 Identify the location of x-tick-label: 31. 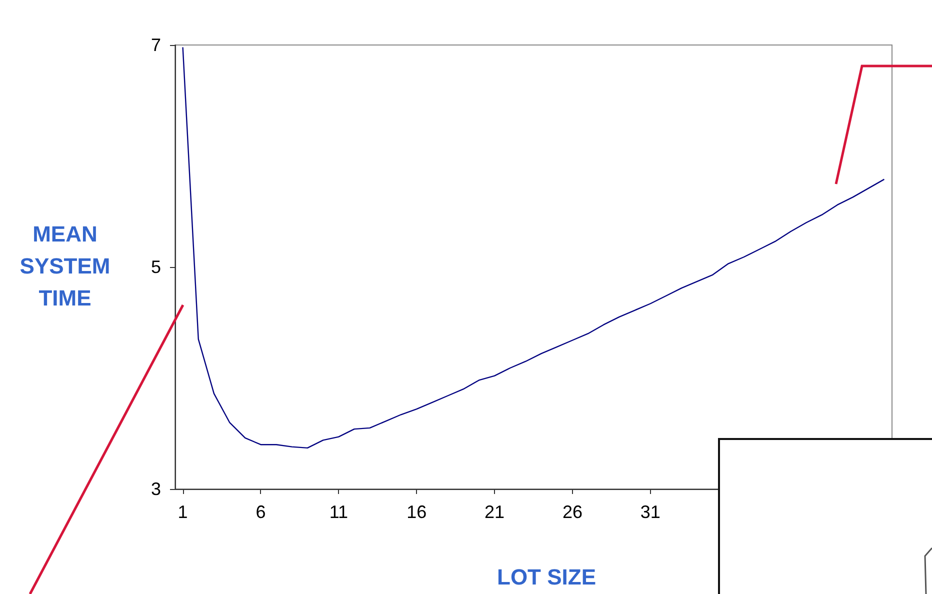
(650, 512).